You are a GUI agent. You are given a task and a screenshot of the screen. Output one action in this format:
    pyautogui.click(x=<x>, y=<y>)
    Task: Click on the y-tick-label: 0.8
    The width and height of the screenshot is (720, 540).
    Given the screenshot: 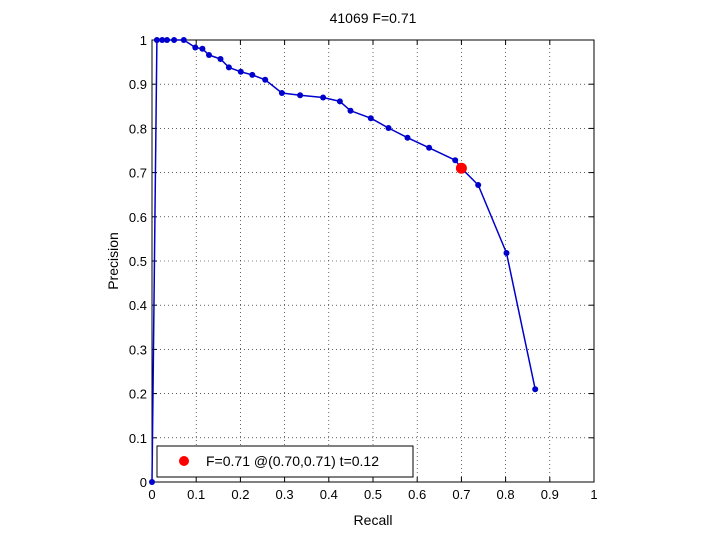 What is the action you would take?
    pyautogui.click(x=138, y=128)
    